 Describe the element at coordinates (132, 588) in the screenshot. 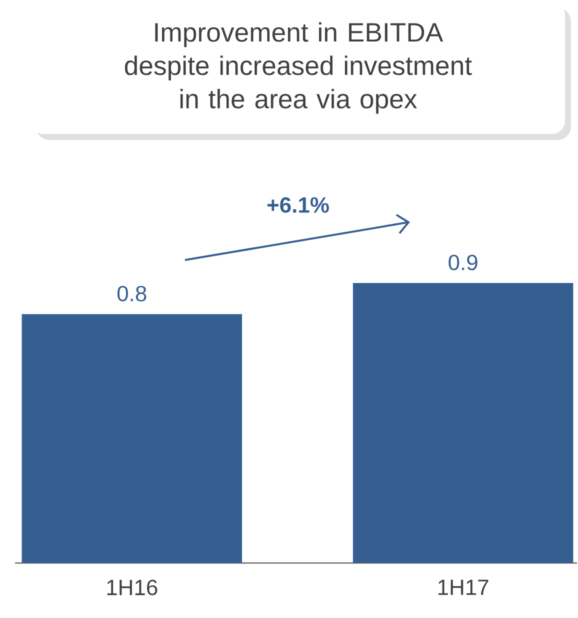

I see `x-tick-label: 1H16` at that location.